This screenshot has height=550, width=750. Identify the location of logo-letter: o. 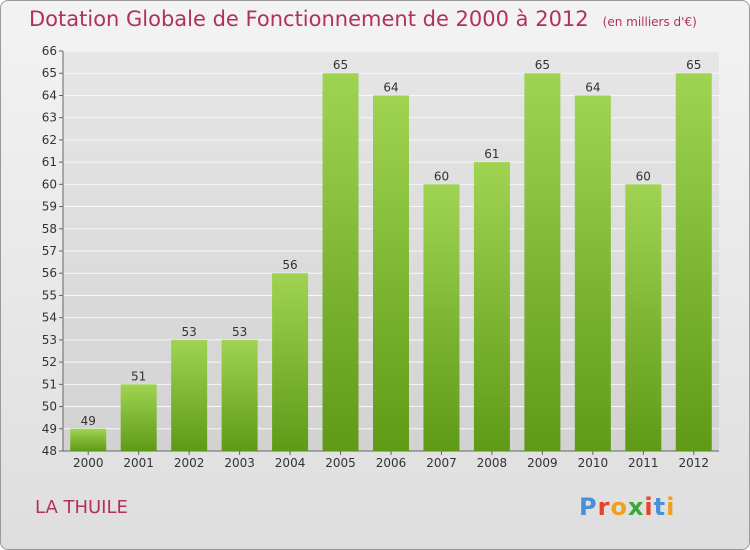
(619, 507).